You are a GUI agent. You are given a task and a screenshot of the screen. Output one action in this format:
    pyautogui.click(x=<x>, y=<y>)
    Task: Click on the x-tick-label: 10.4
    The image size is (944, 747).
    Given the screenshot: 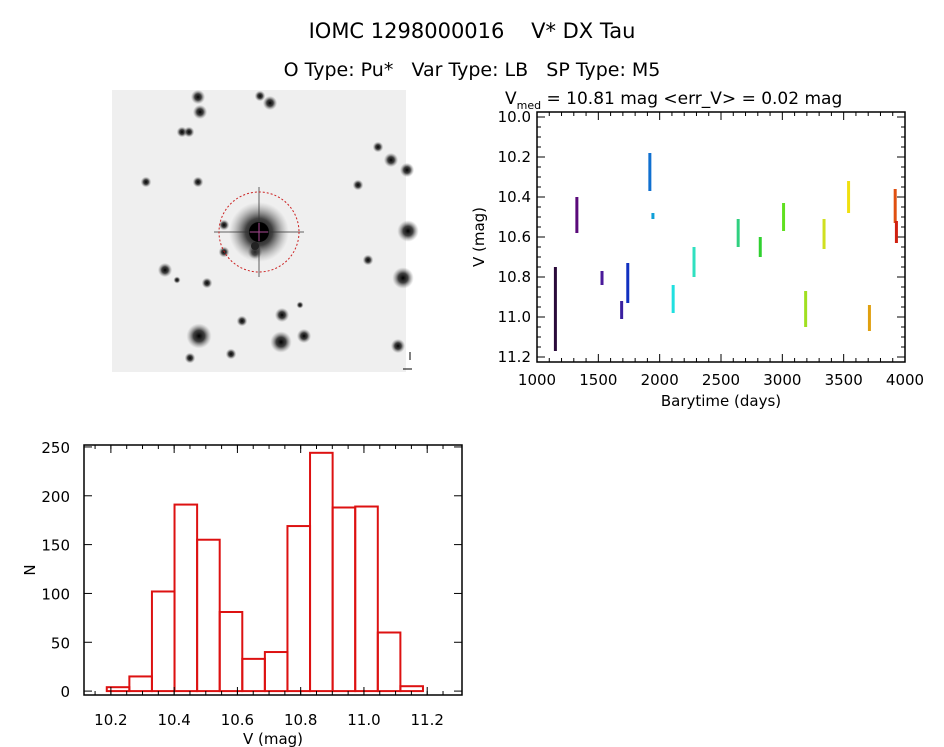 What is the action you would take?
    pyautogui.click(x=173, y=720)
    